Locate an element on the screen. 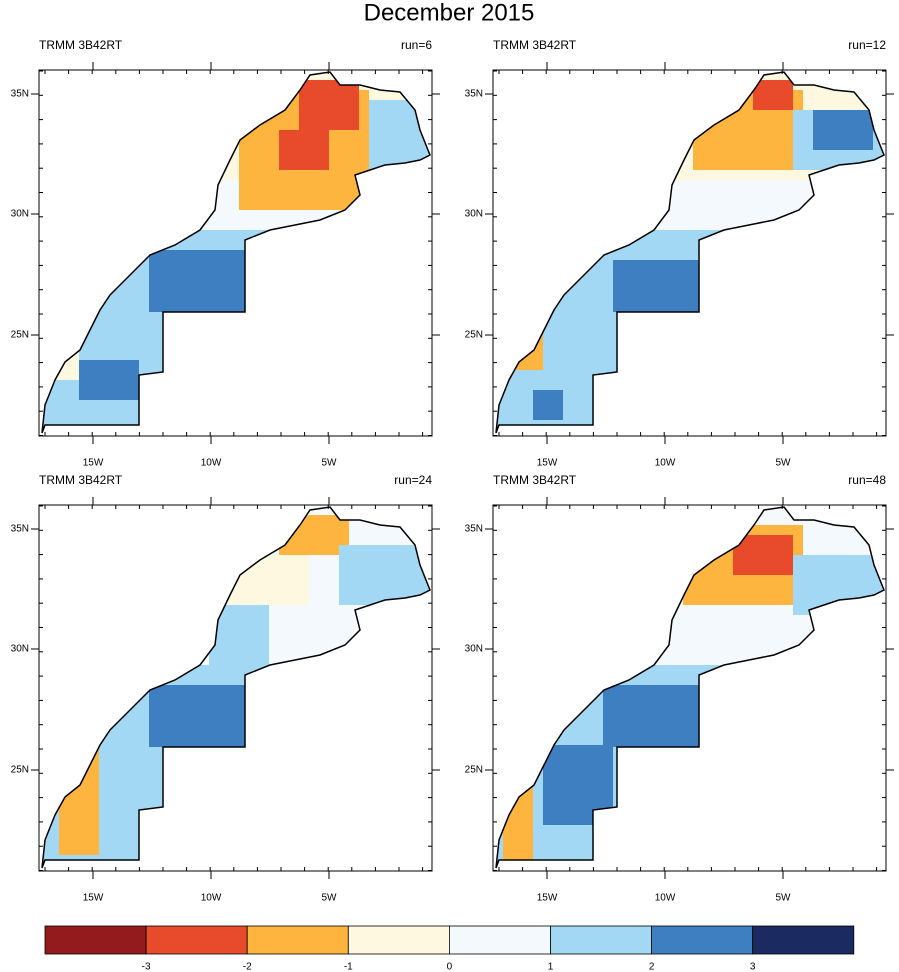  colorbar-label: -2 is located at coordinates (247, 967).